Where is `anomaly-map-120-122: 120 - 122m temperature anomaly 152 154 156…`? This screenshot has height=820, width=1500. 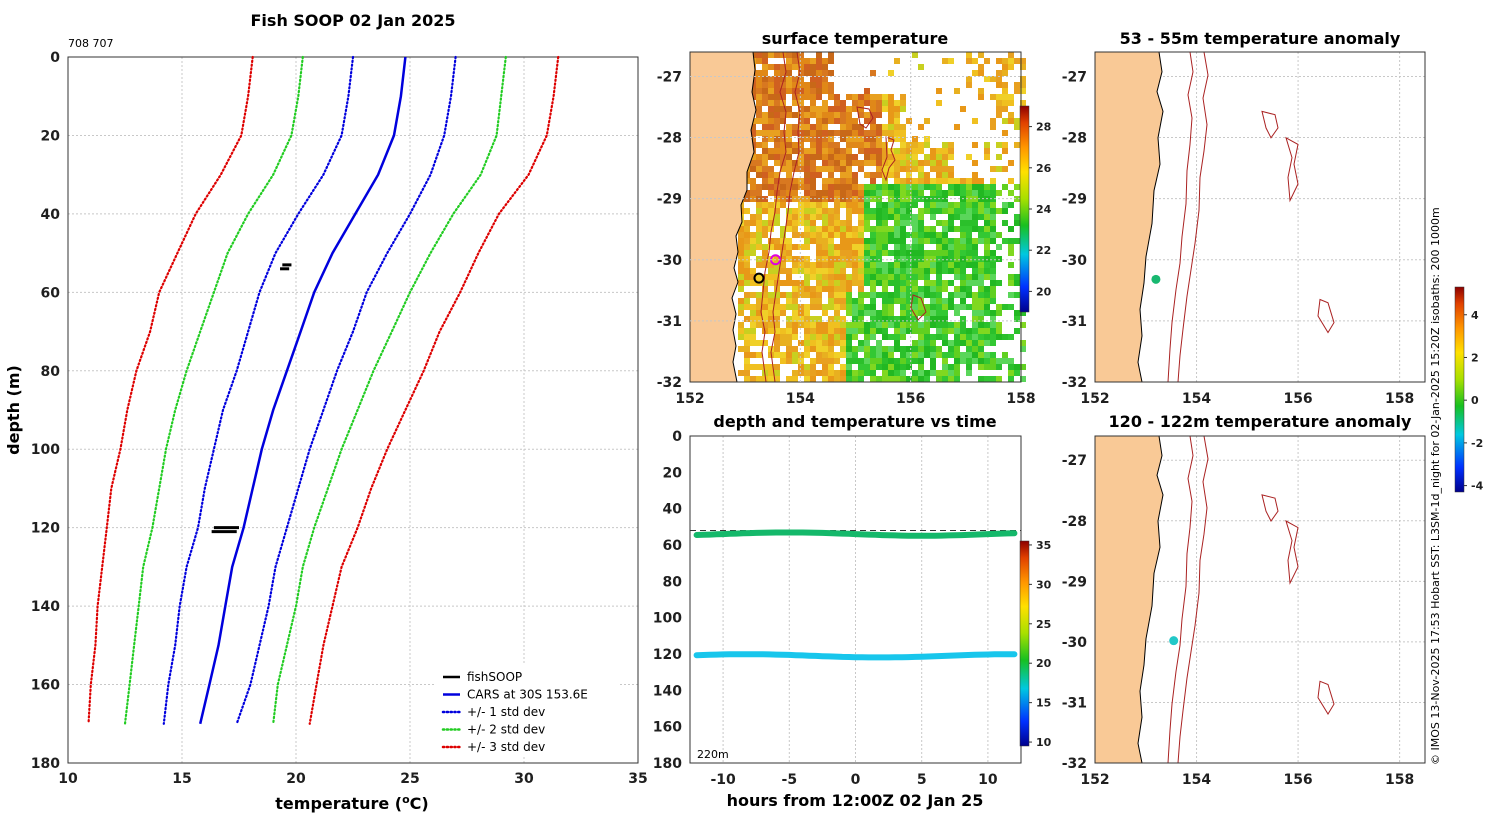
anomaly-map-120-122: 120 - 122m temperature anomaly 152 154 156… is located at coordinates (1244, 600).